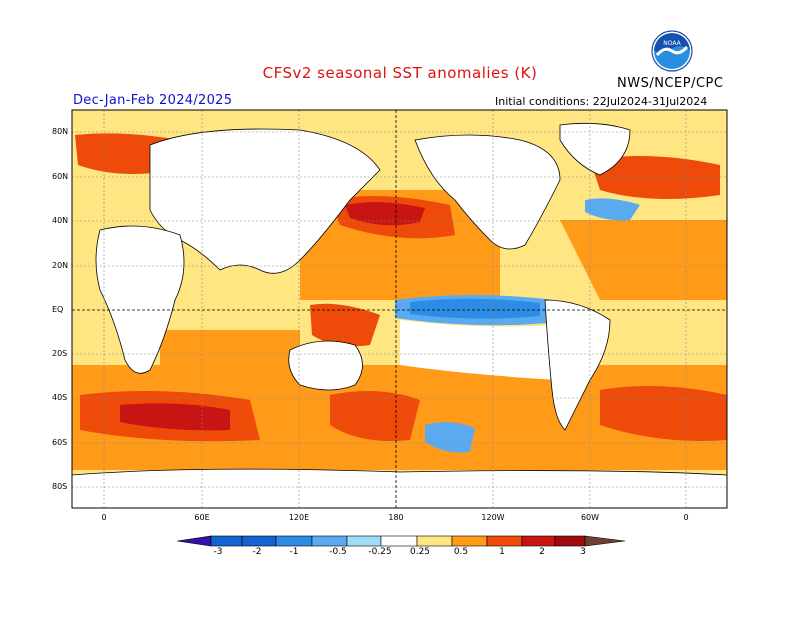 The height and width of the screenshot is (618, 800). Describe the element at coordinates (364, 541) in the screenshot. I see `colorbar-bin-neg025` at that location.